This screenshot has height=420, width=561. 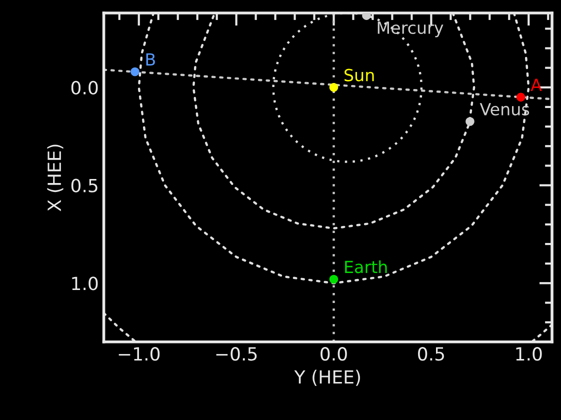 I want to click on series-label: Sun, so click(x=359, y=75).